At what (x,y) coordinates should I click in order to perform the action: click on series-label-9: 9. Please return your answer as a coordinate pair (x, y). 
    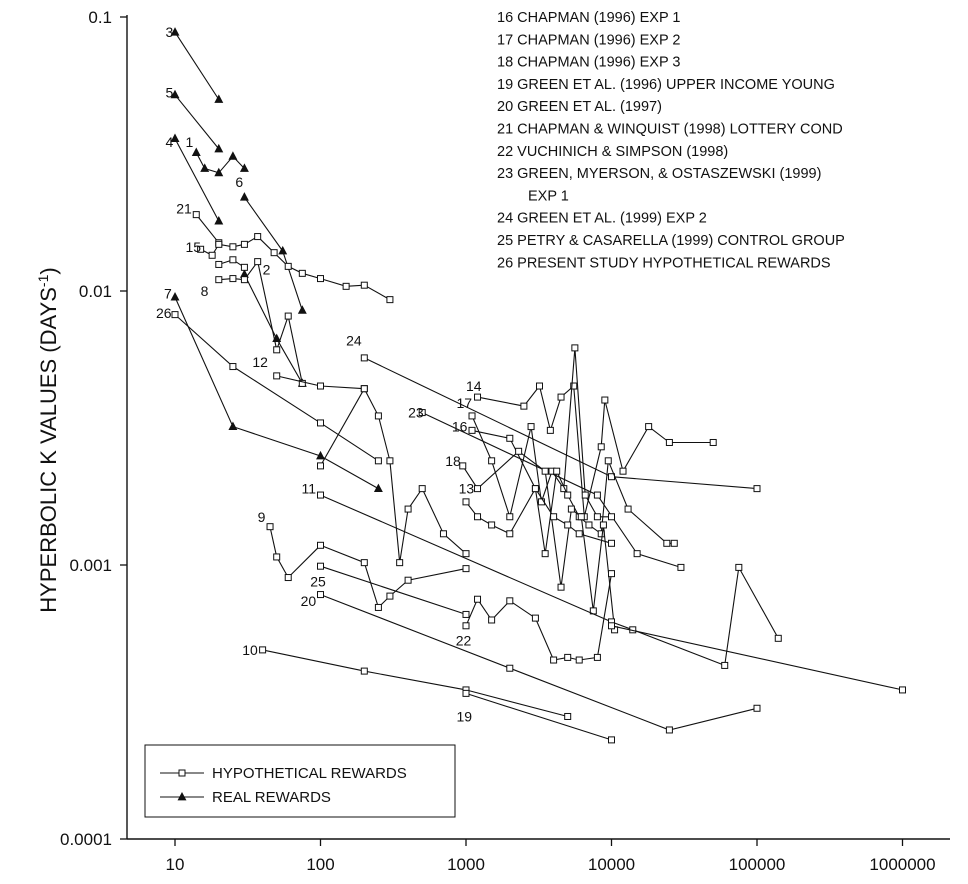
    Looking at the image, I should click on (262, 517).